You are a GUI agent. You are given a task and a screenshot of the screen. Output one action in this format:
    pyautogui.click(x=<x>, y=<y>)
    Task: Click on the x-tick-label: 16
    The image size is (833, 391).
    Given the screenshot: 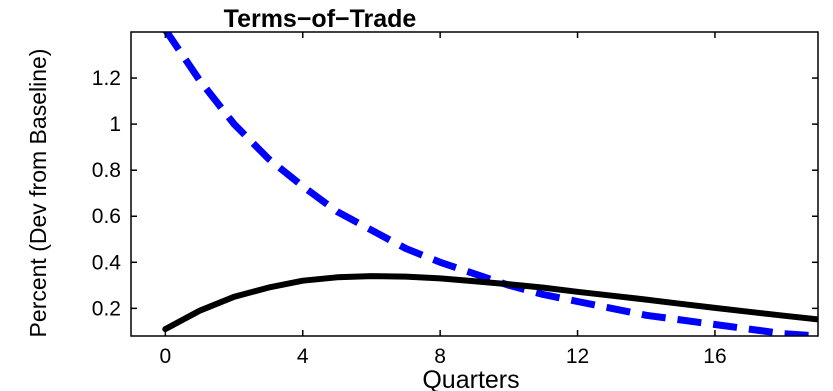 What is the action you would take?
    pyautogui.click(x=714, y=356)
    